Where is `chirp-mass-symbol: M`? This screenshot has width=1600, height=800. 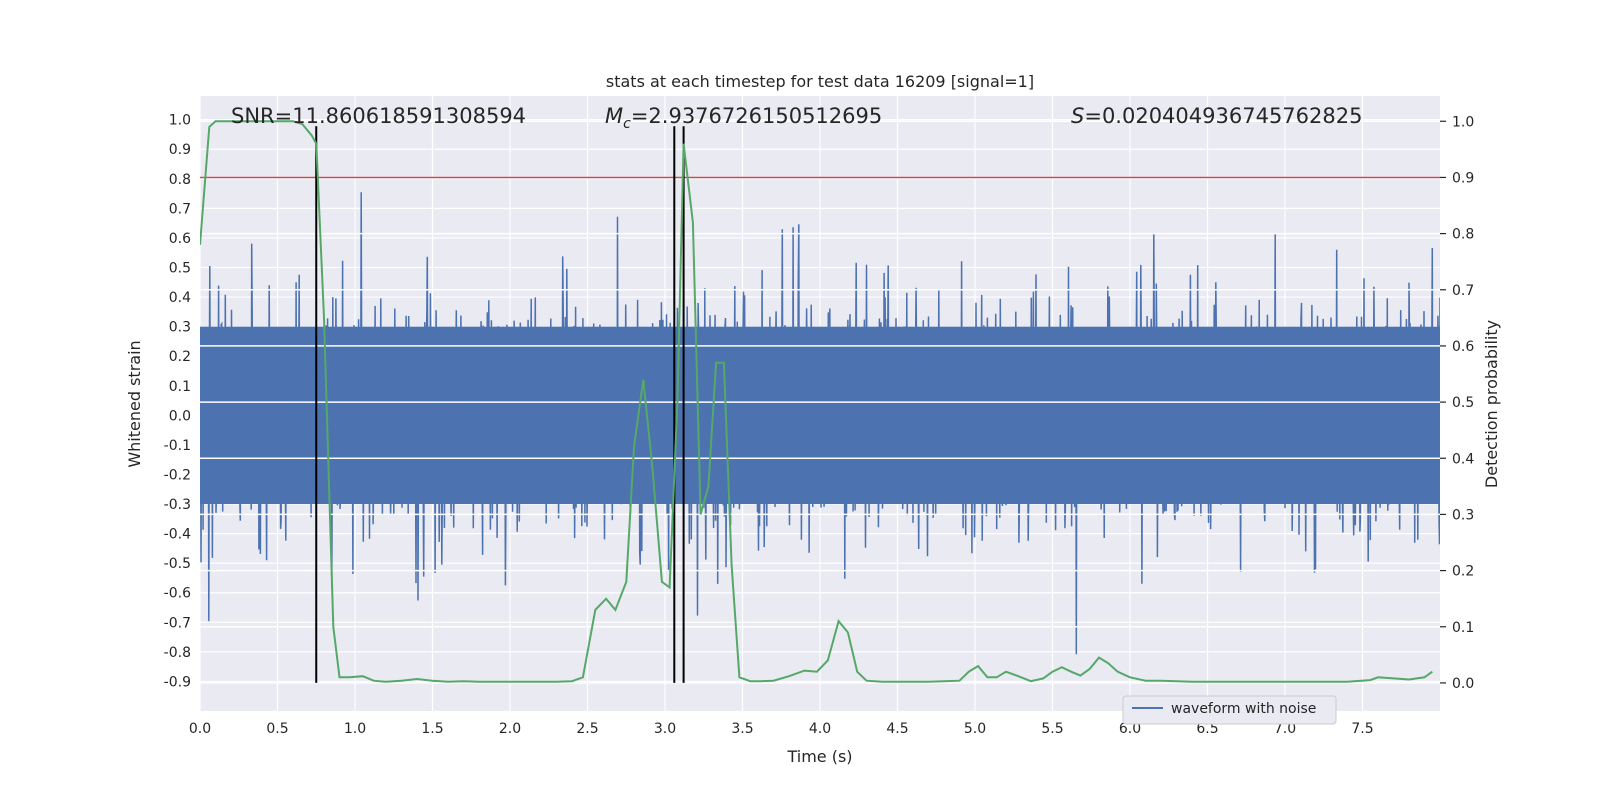 chirp-mass-symbol: M is located at coordinates (614, 116).